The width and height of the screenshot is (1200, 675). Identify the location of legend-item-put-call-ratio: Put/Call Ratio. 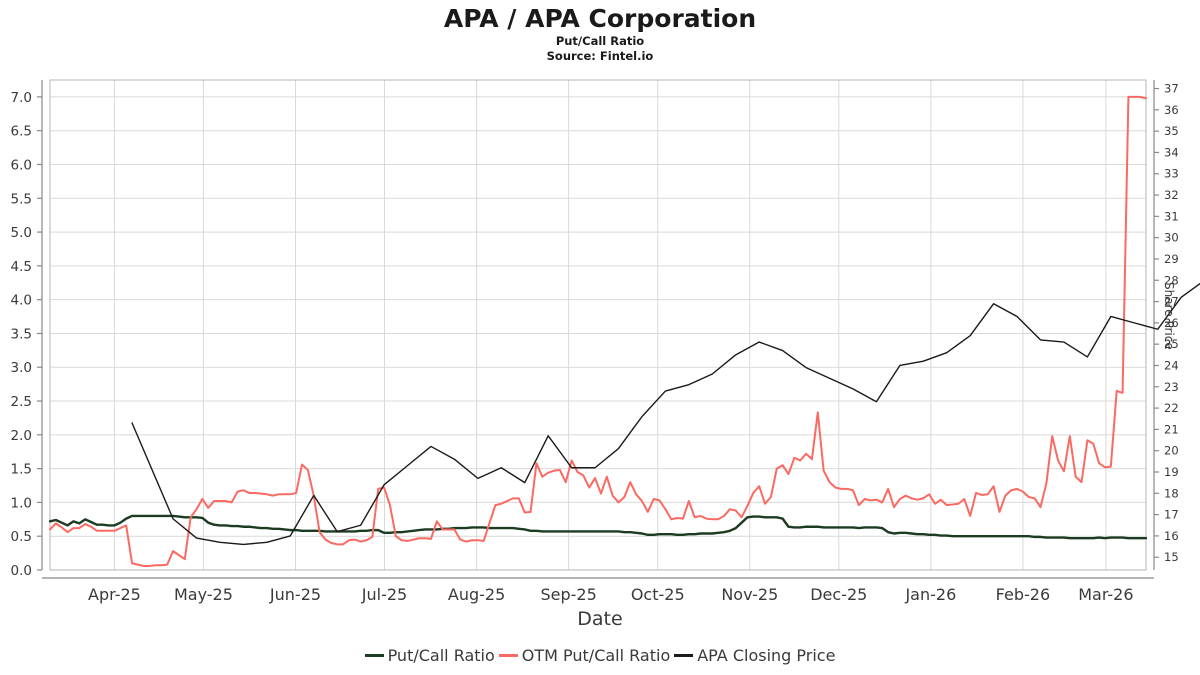
(430, 655).